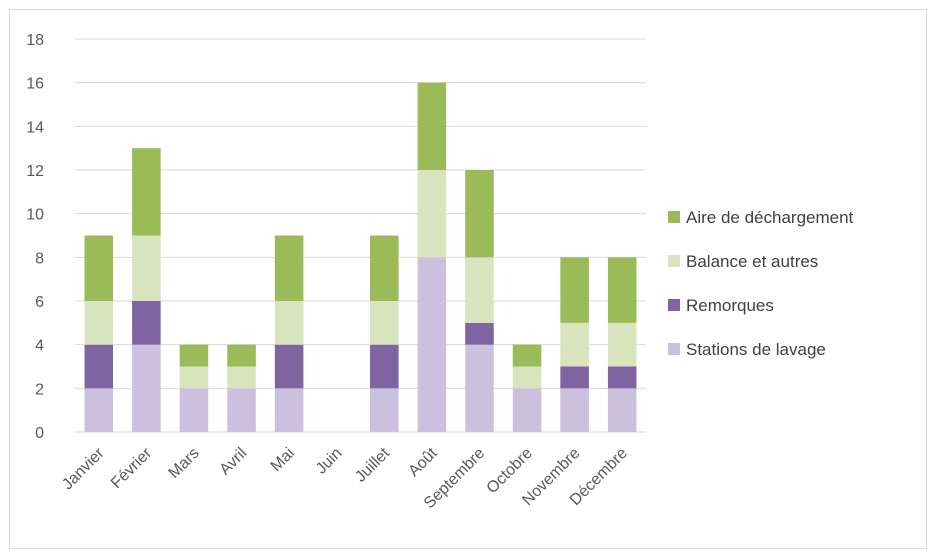 The width and height of the screenshot is (933, 556). Describe the element at coordinates (35, 171) in the screenshot. I see `y-tick-label: 12` at that location.